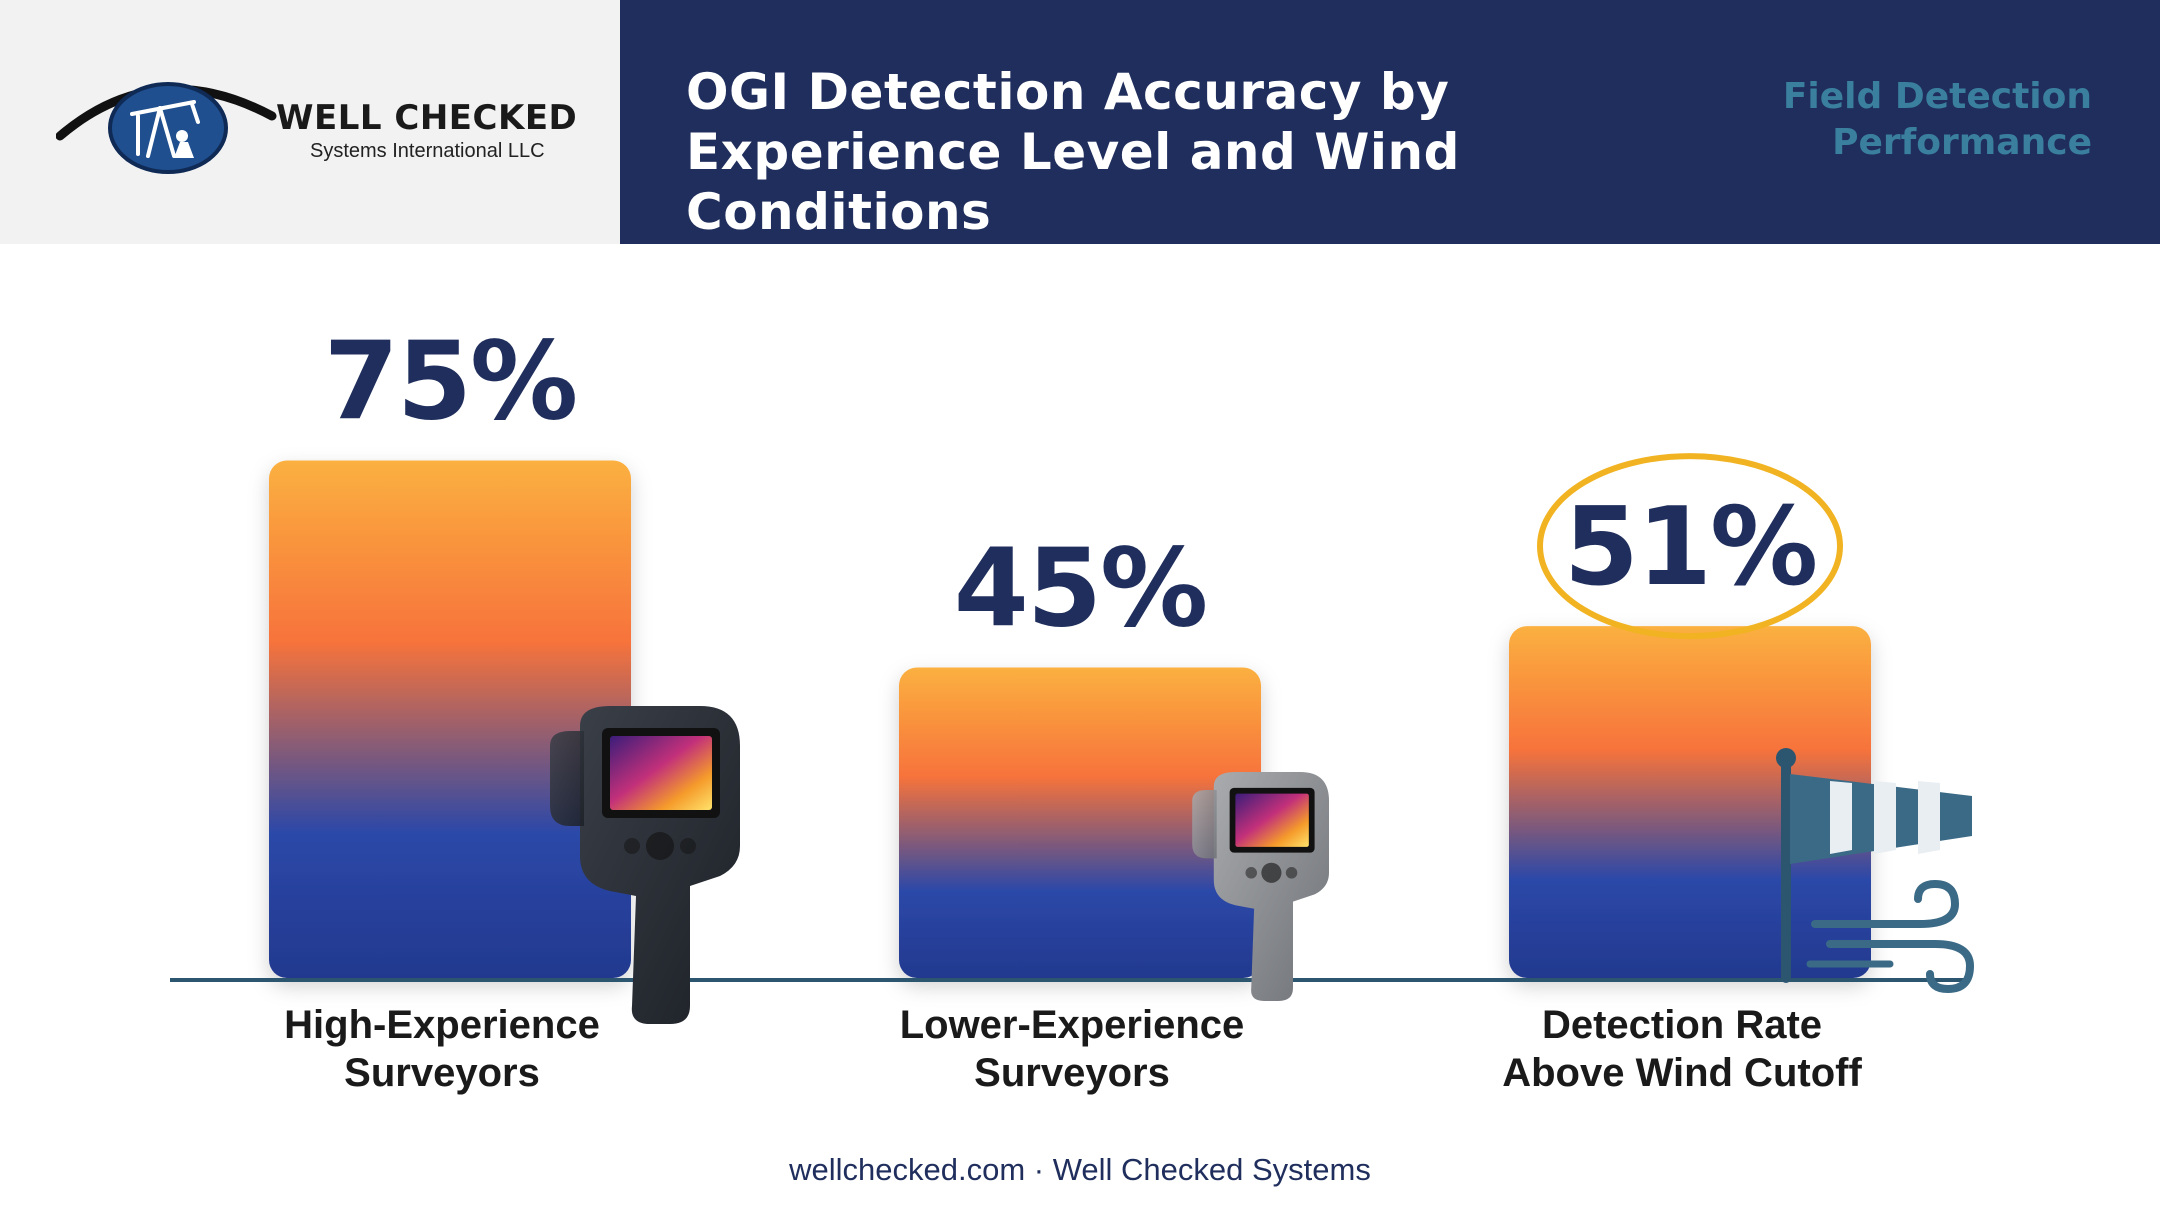  What do you see at coordinates (1690, 802) in the screenshot?
I see `bar-detection-rate-above-wind-cutoff` at bounding box center [1690, 802].